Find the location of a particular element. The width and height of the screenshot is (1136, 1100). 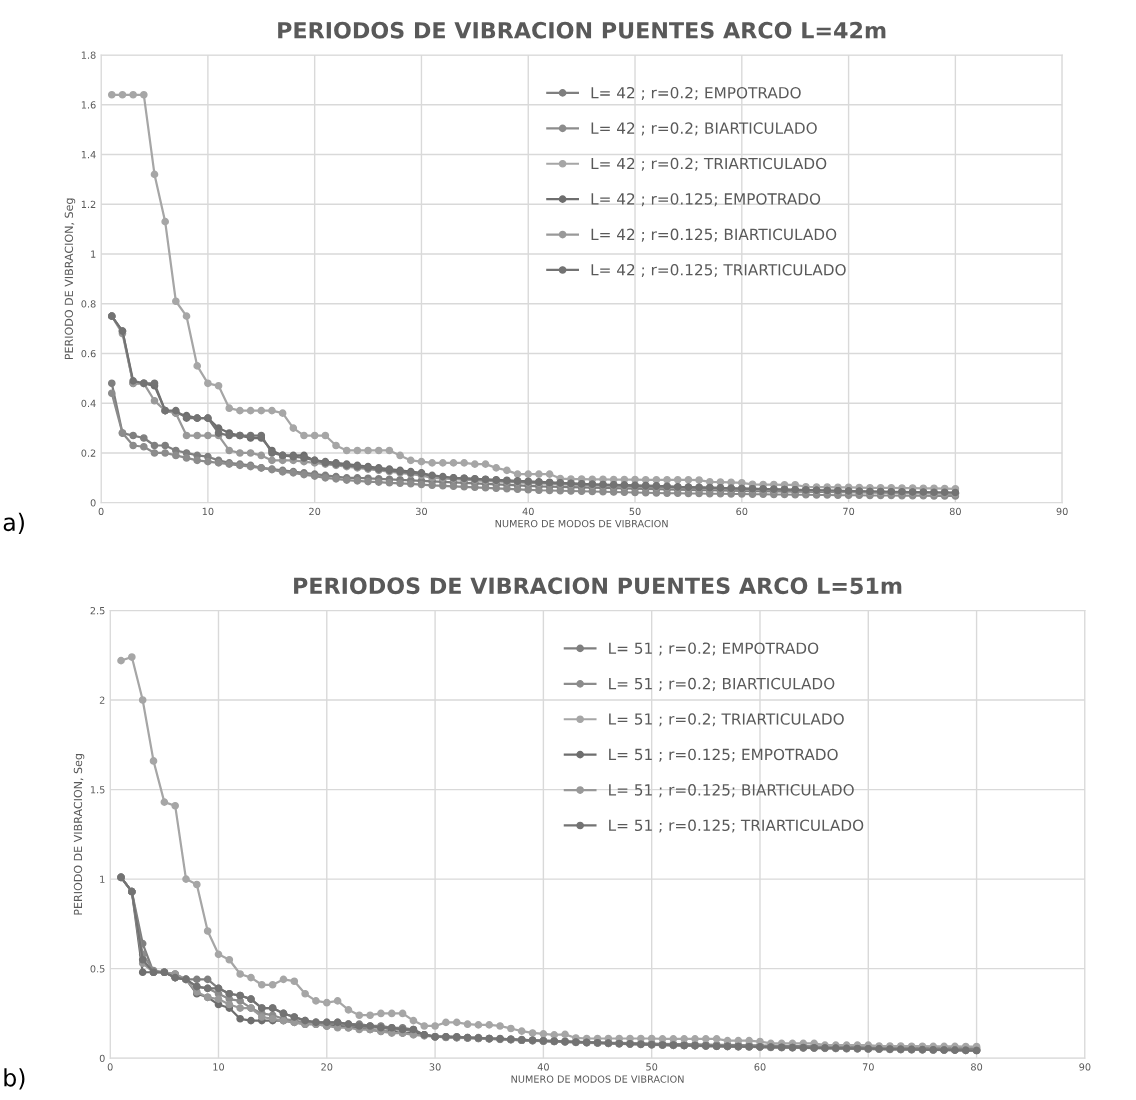

chart-title: PERIODOS DE VIBRACION PUENTES ARCO L=42m is located at coordinates (582, 30).